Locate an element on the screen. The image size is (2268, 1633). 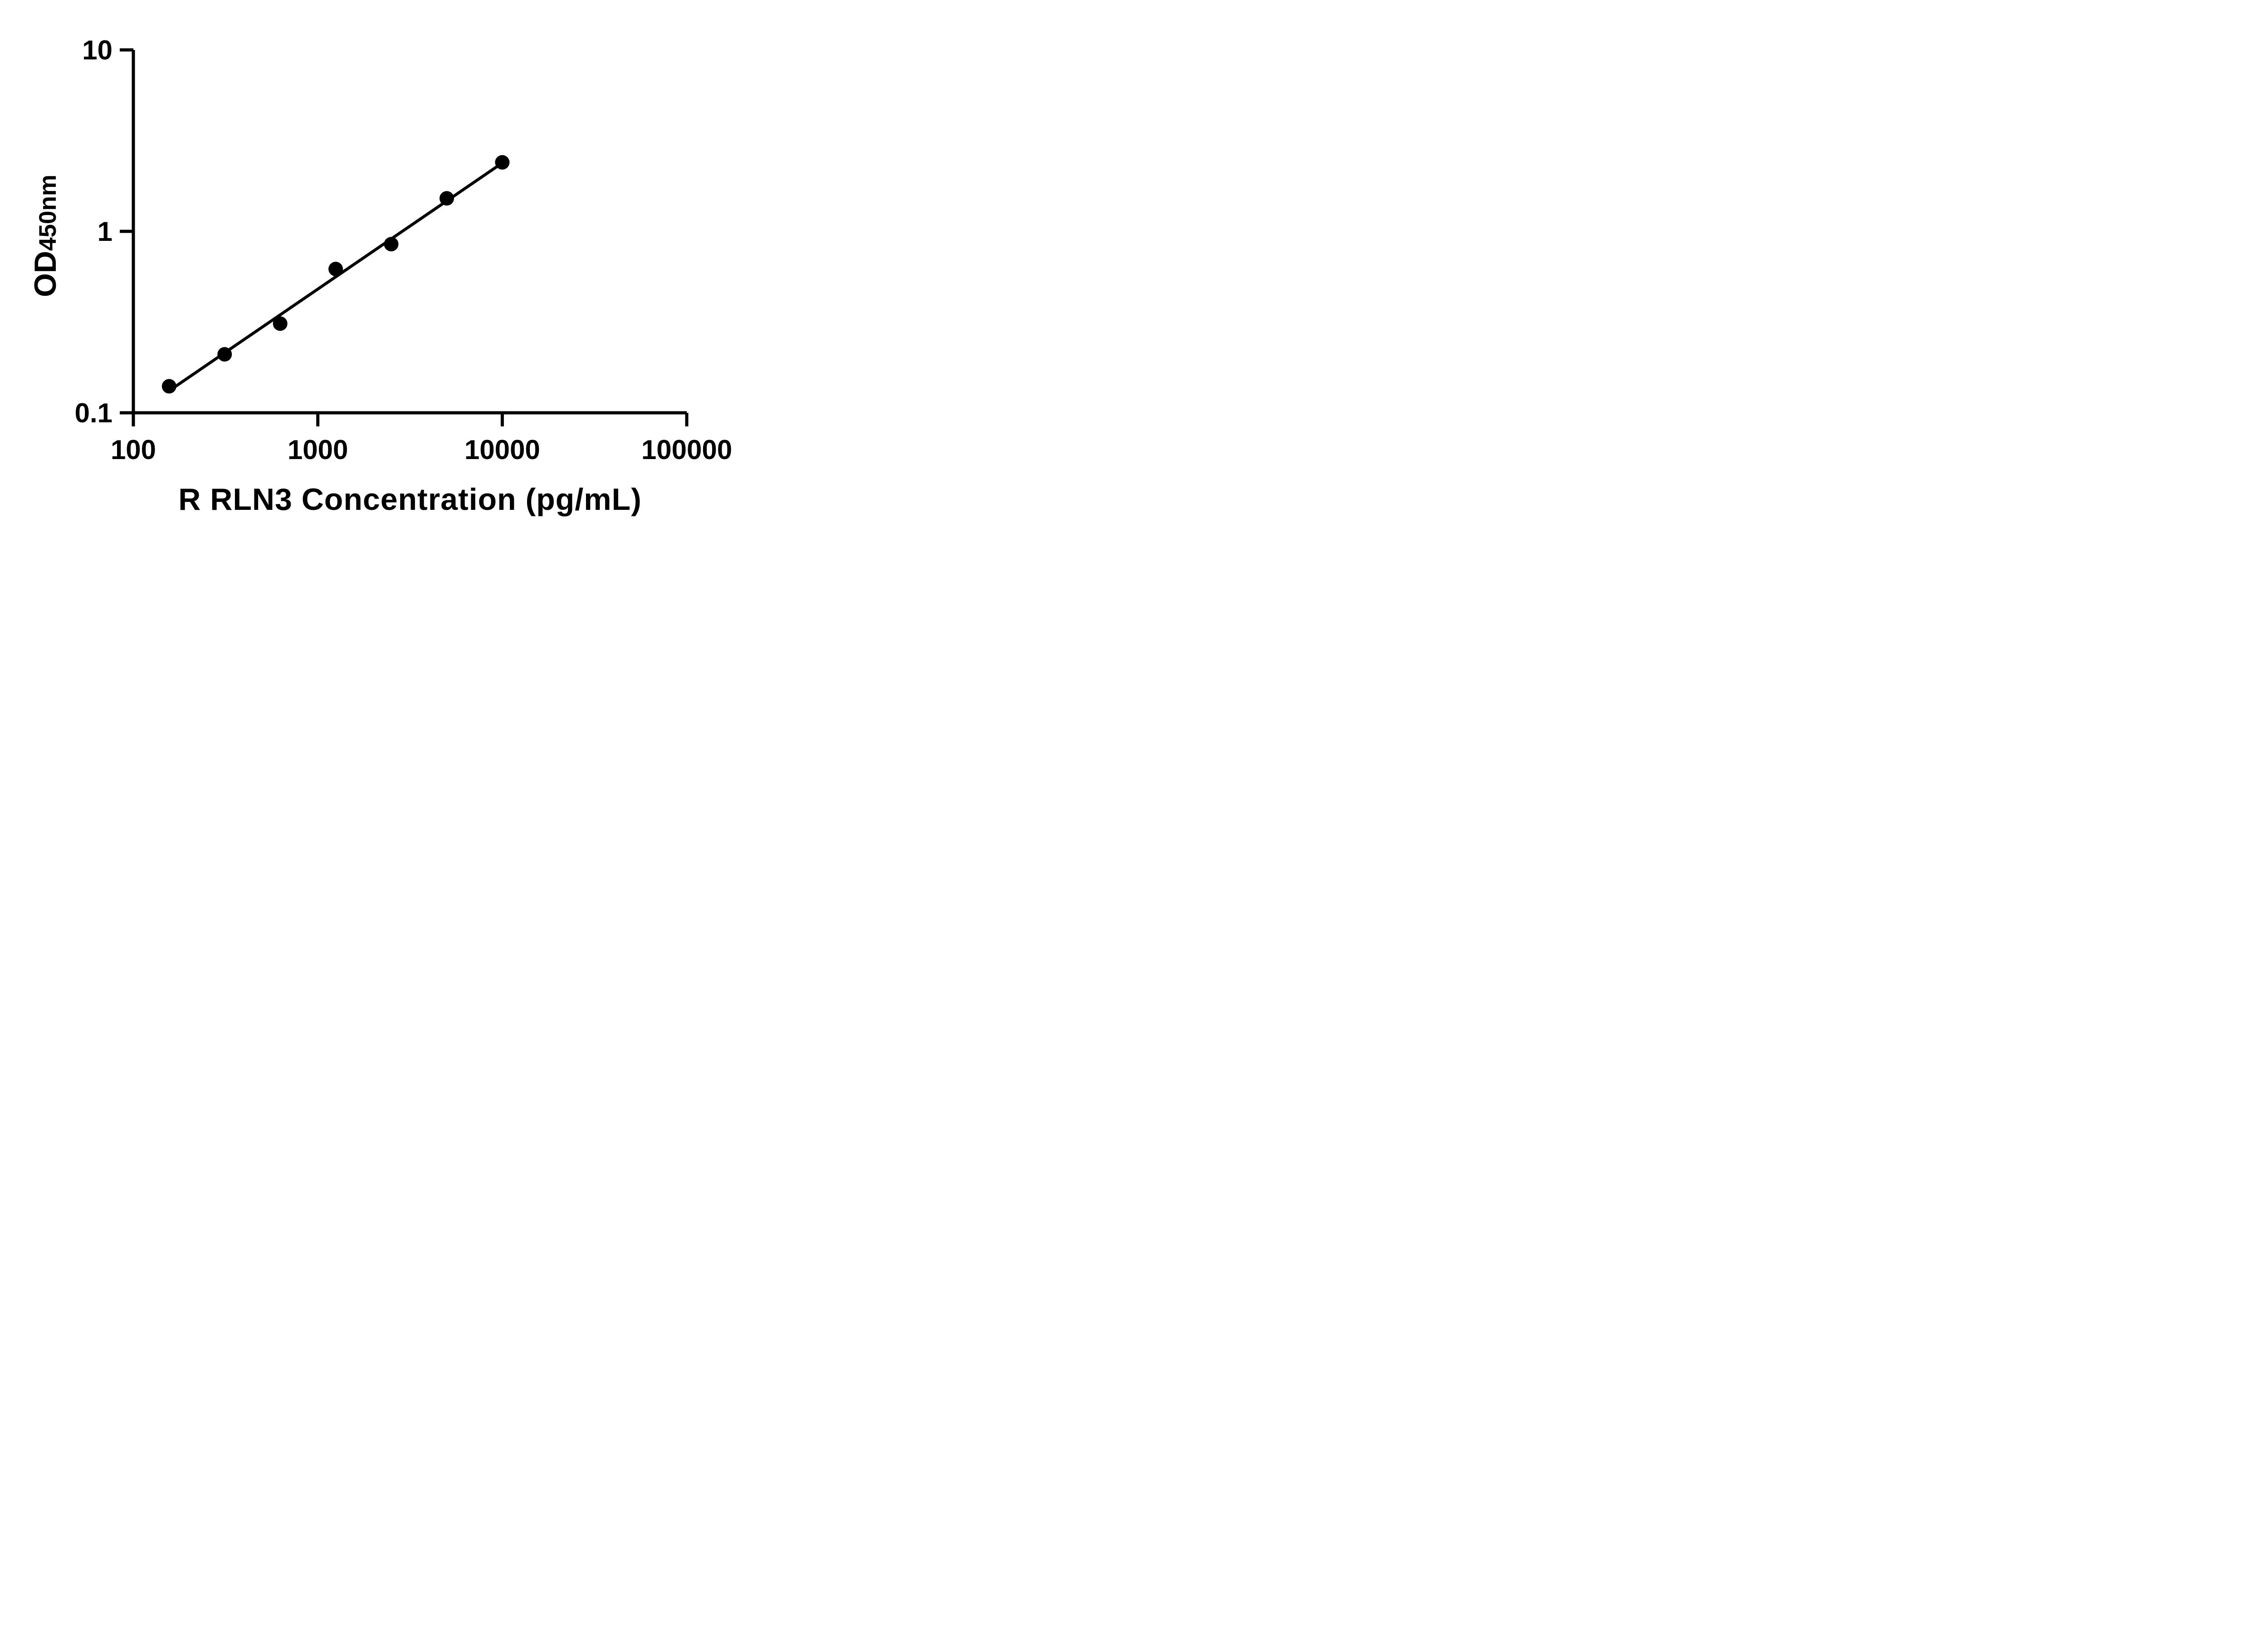
y-axis-title-subscript: 450nm is located at coordinates (48, 213).